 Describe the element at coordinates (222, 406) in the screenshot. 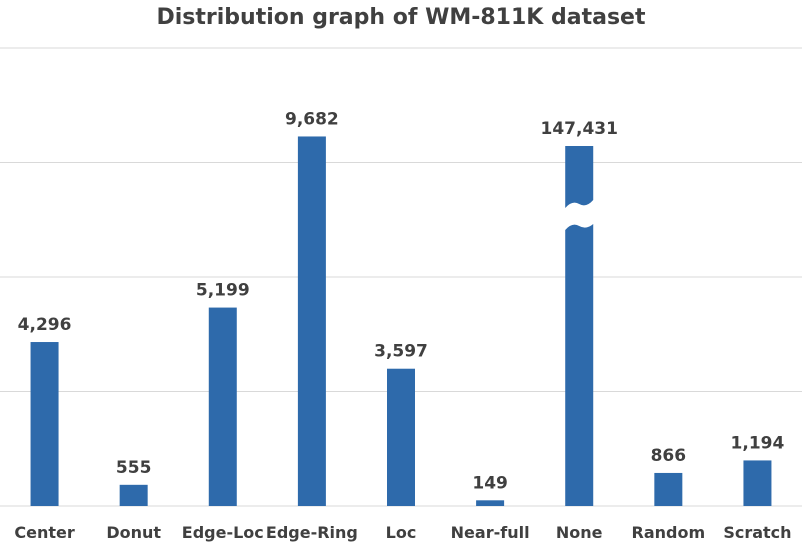

I see `bar-edge-loc` at that location.